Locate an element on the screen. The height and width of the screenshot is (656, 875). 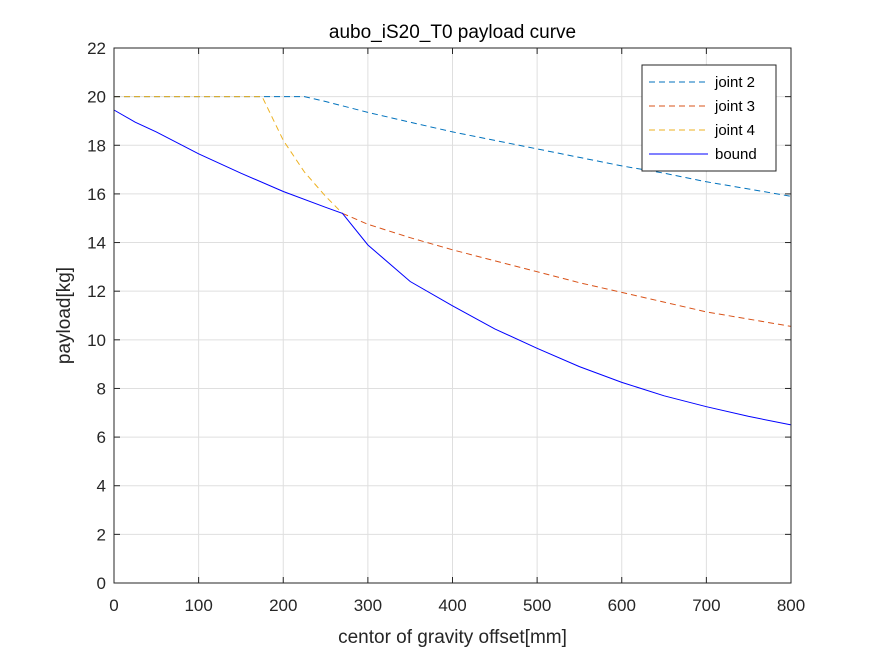
y-tick-label: 16 is located at coordinates (96, 194).